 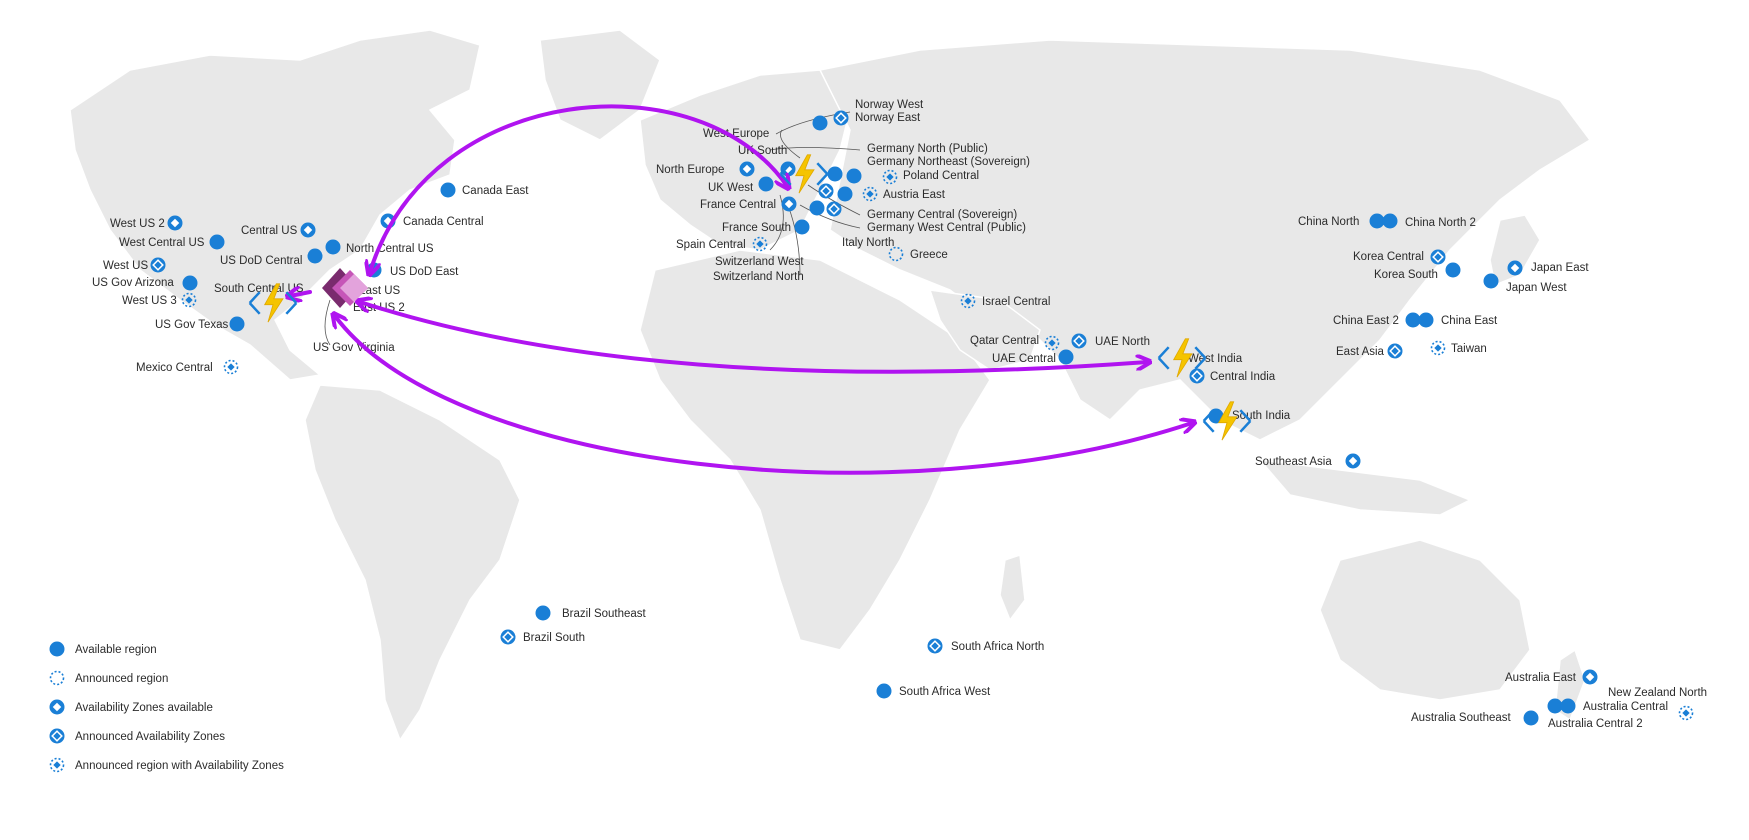 What do you see at coordinates (150, 737) in the screenshot?
I see `legend-announced-az-label: Announced Availability Zones` at bounding box center [150, 737].